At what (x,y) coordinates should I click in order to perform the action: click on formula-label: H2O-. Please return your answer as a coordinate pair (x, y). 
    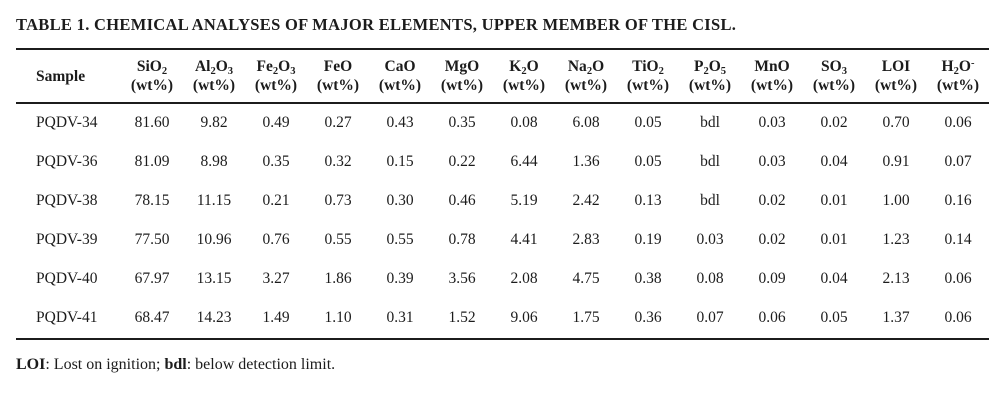
    Looking at the image, I should click on (958, 68).